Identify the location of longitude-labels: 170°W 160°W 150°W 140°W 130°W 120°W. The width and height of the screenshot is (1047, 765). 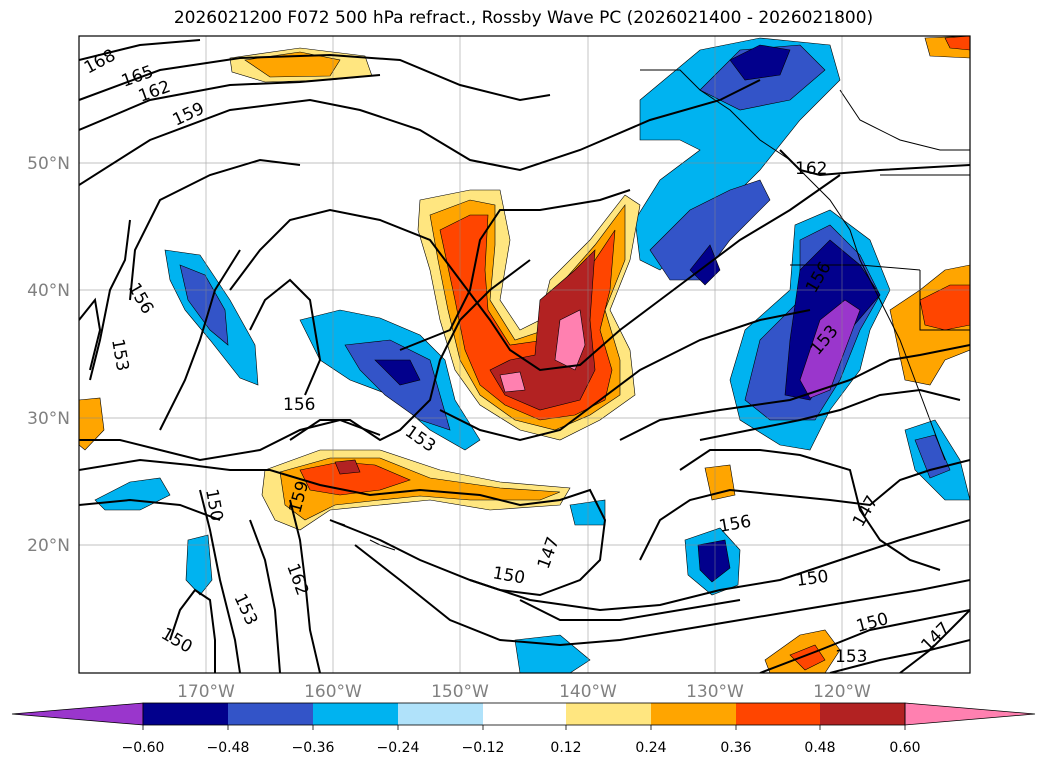
(524, 692).